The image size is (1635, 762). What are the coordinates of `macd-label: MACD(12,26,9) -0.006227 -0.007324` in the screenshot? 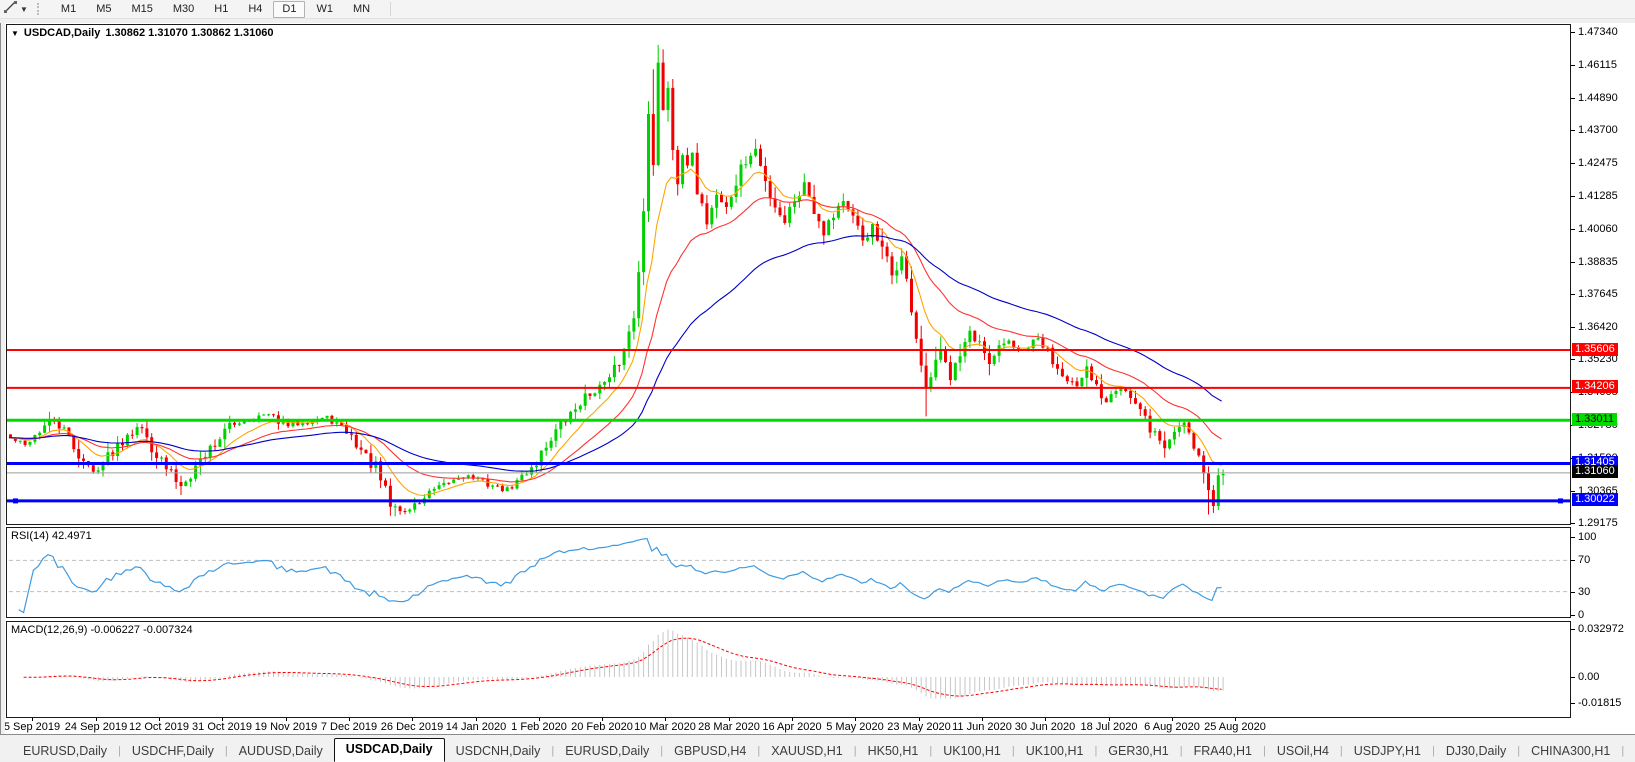 It's located at (102, 630).